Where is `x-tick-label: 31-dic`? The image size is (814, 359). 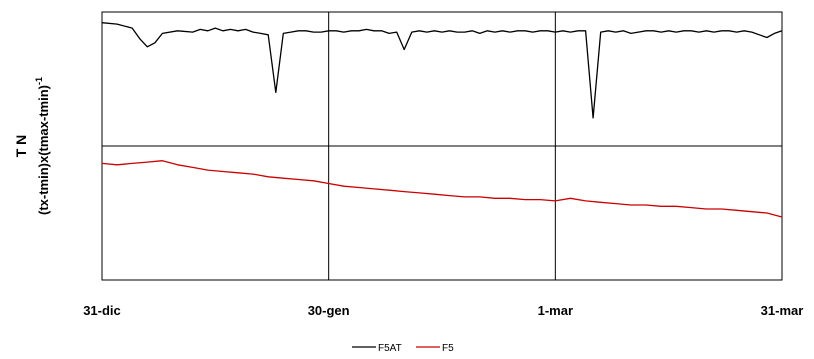 x-tick-label: 31-dic is located at coordinates (102, 310).